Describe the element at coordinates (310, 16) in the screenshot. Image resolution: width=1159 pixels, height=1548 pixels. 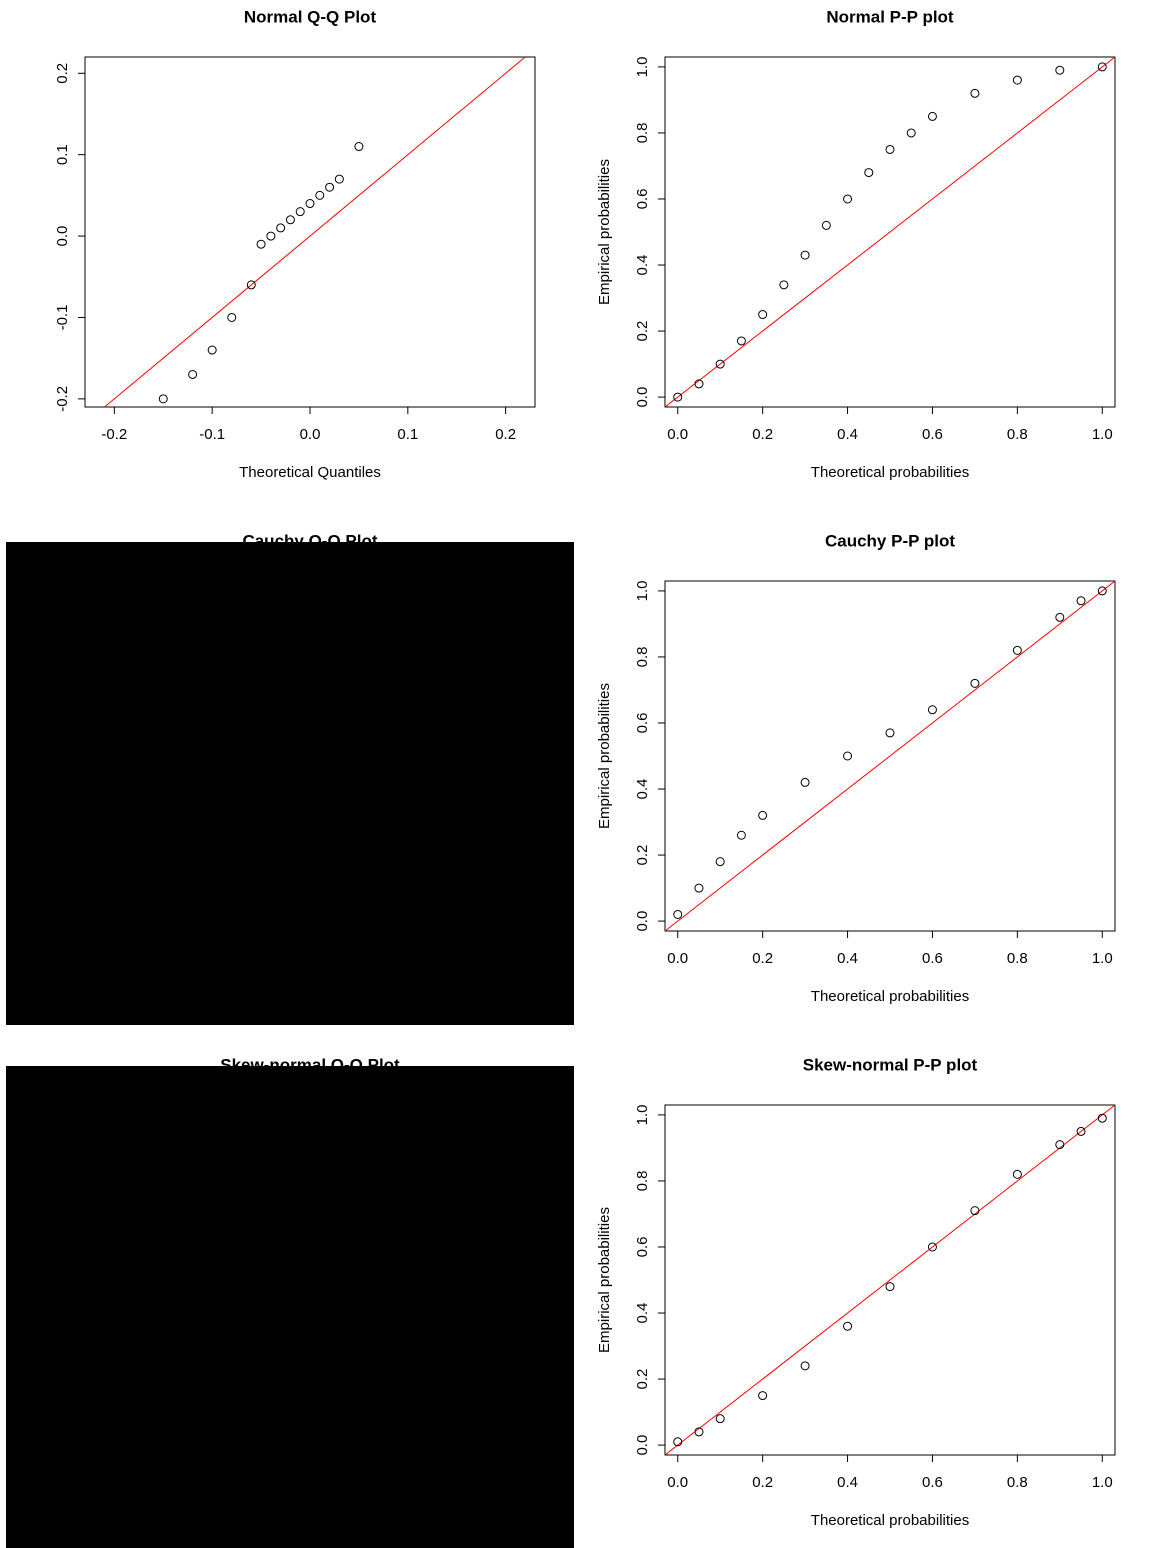
I see `chart-title: Normal Q-Q Plot` at that location.